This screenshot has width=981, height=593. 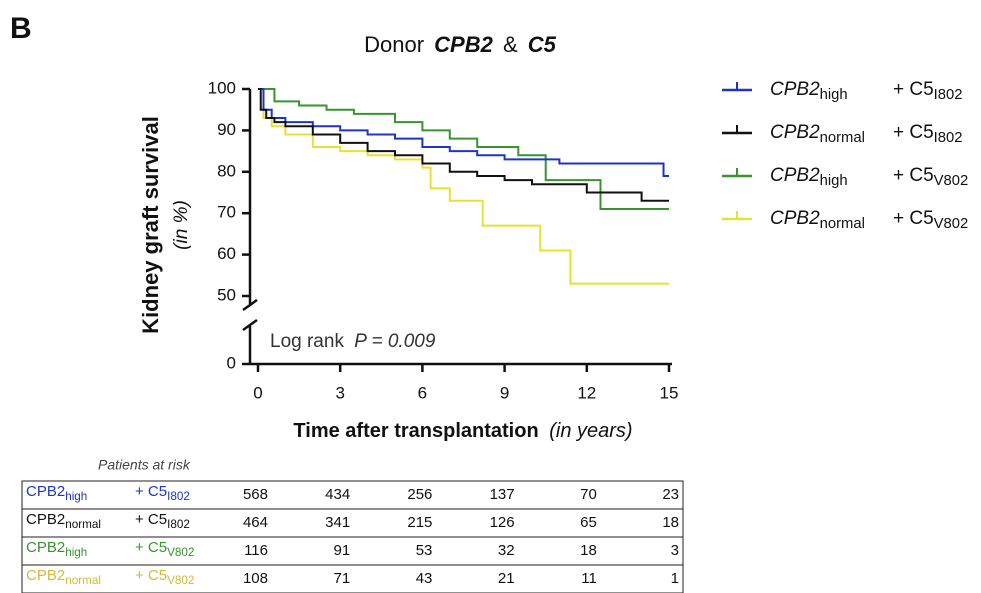 What do you see at coordinates (339, 392) in the screenshot?
I see `x-tick-label: 3` at bounding box center [339, 392].